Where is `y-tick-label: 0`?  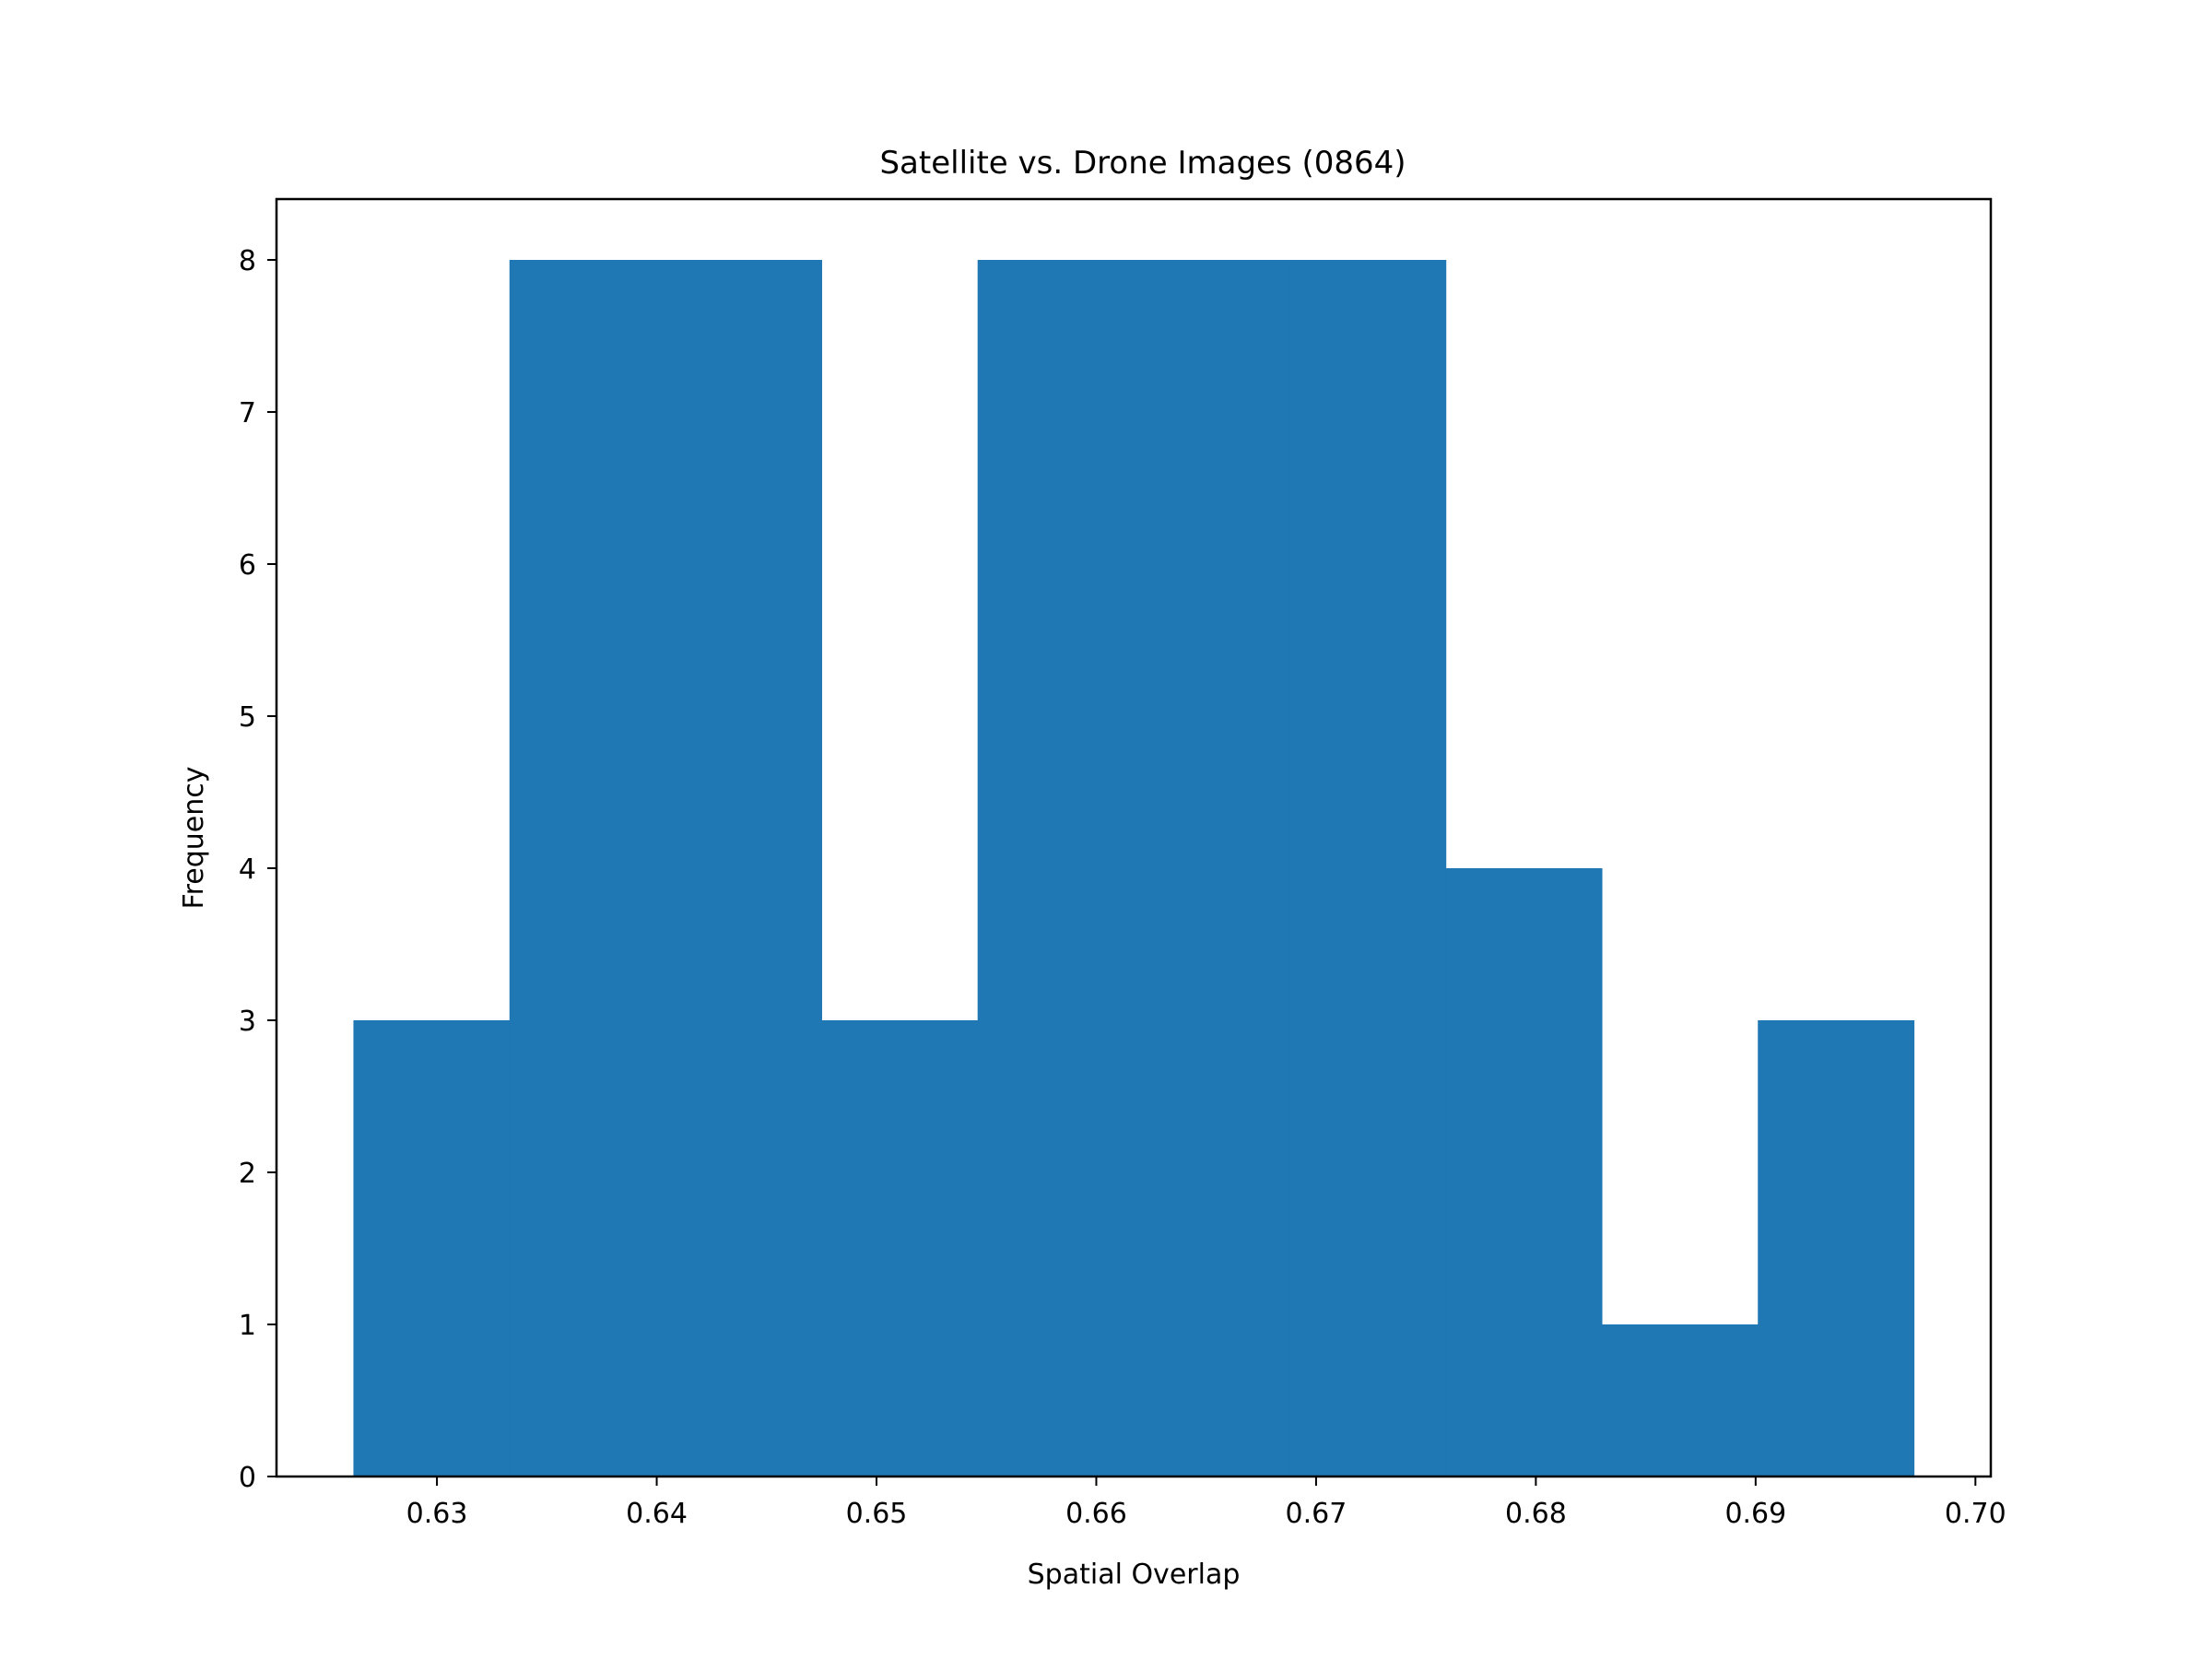
y-tick-label: 0 is located at coordinates (247, 1478).